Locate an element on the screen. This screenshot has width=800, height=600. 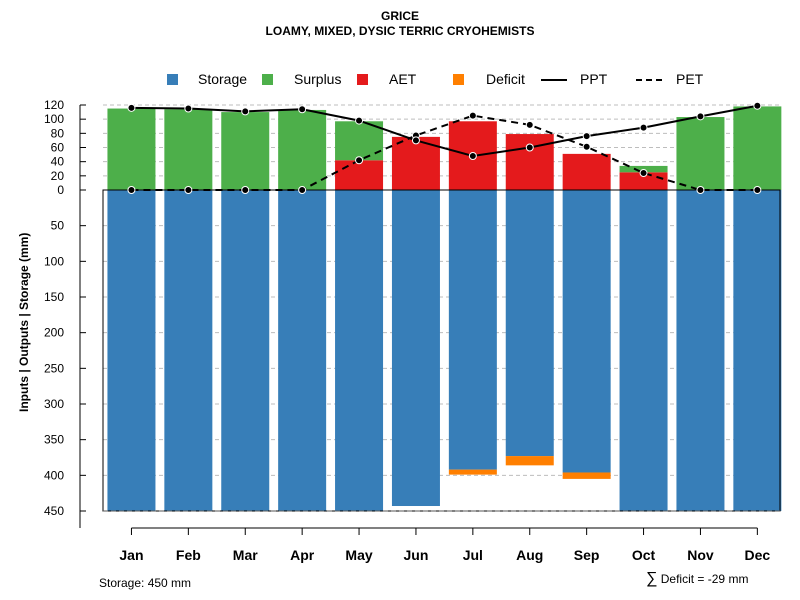
legend-label-aet: AET is located at coordinates (403, 79).